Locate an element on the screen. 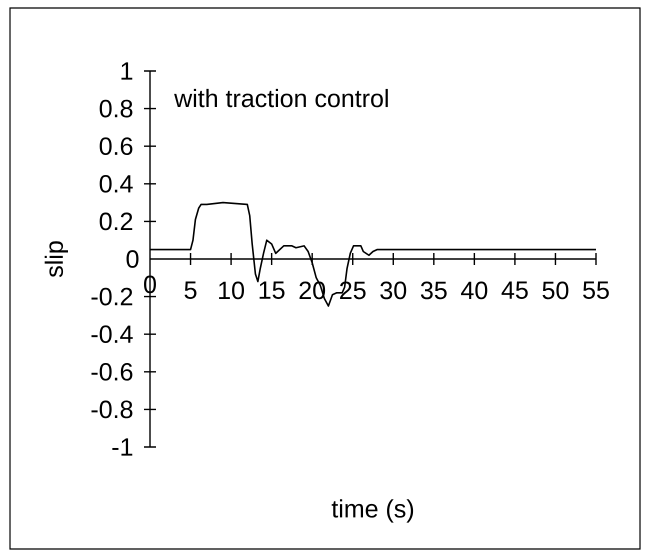  y-tick-label: -0.6 is located at coordinates (112, 371).